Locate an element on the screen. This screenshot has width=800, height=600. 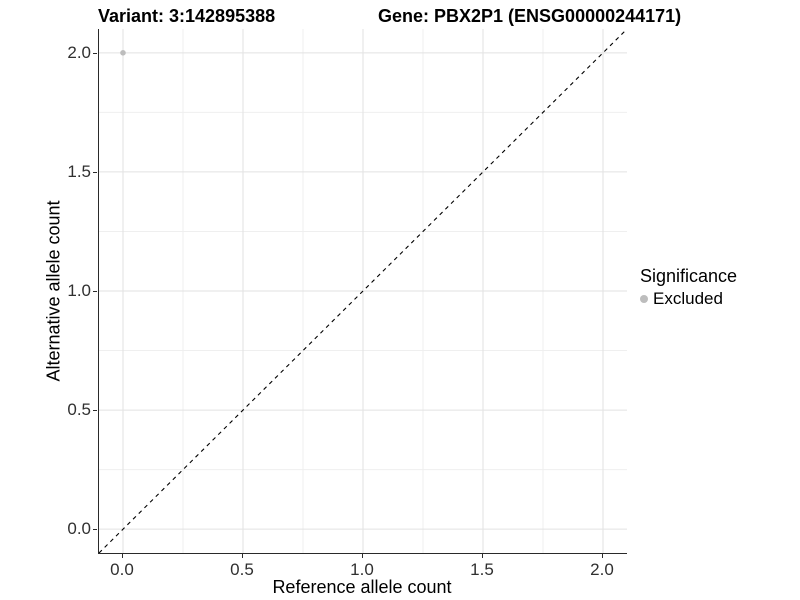
y-tick-label: 0.0 is located at coordinates (79, 529).